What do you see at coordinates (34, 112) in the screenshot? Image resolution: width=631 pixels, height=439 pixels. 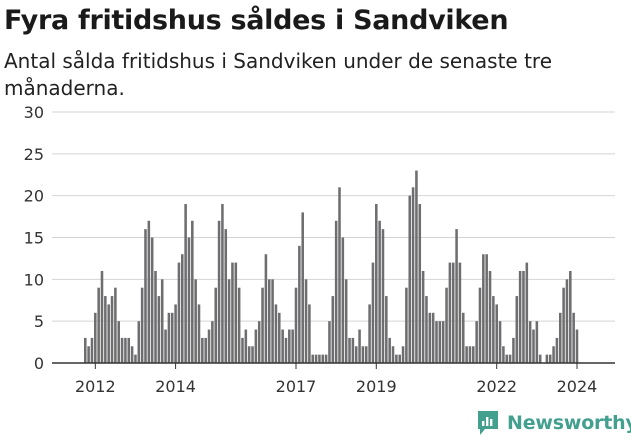 I see `y-tick-label: 30` at bounding box center [34, 112].